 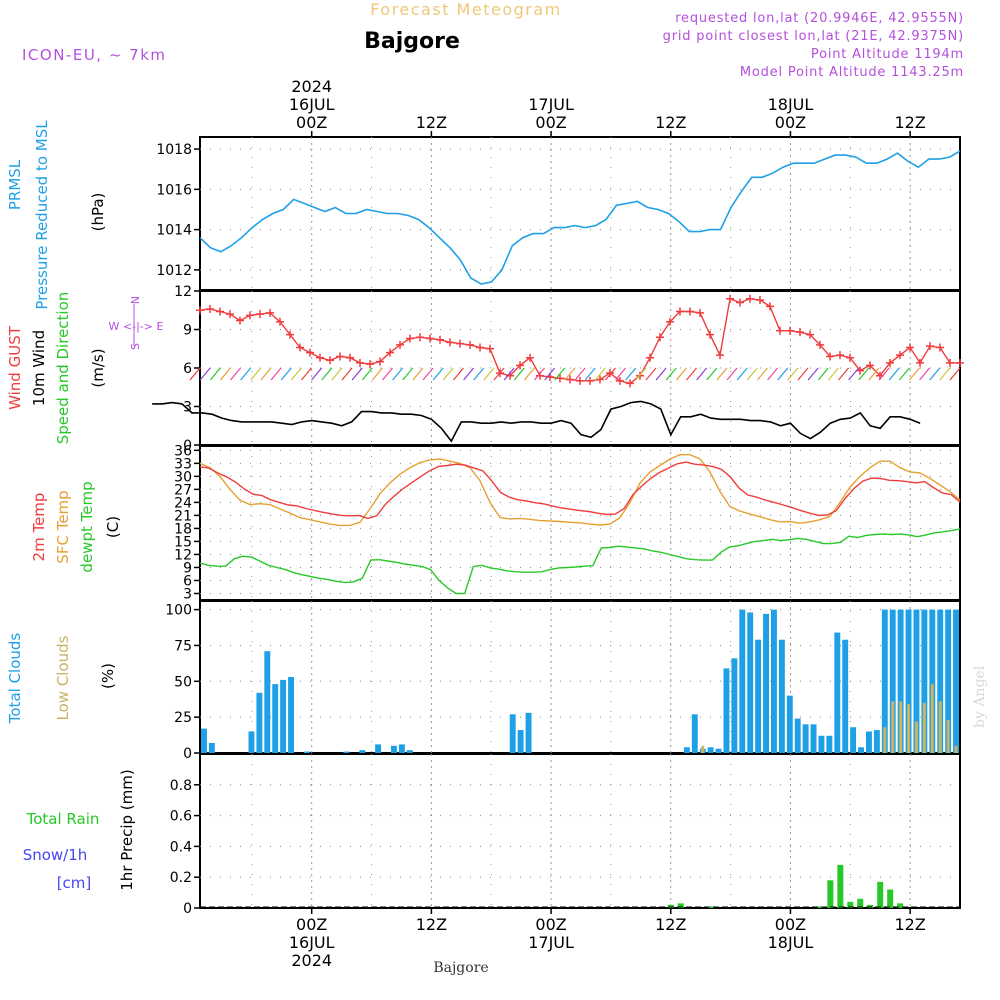 I want to click on ytick-label-temperature: 36, so click(x=183, y=451).